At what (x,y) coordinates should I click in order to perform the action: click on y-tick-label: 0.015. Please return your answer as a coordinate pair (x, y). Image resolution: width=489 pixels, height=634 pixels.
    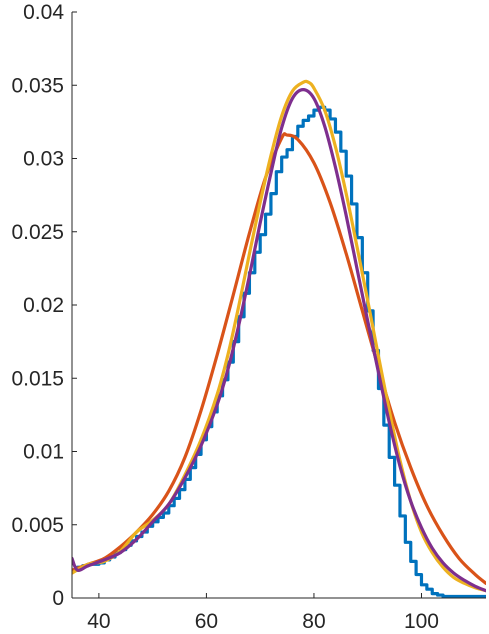
    Looking at the image, I should click on (37, 378).